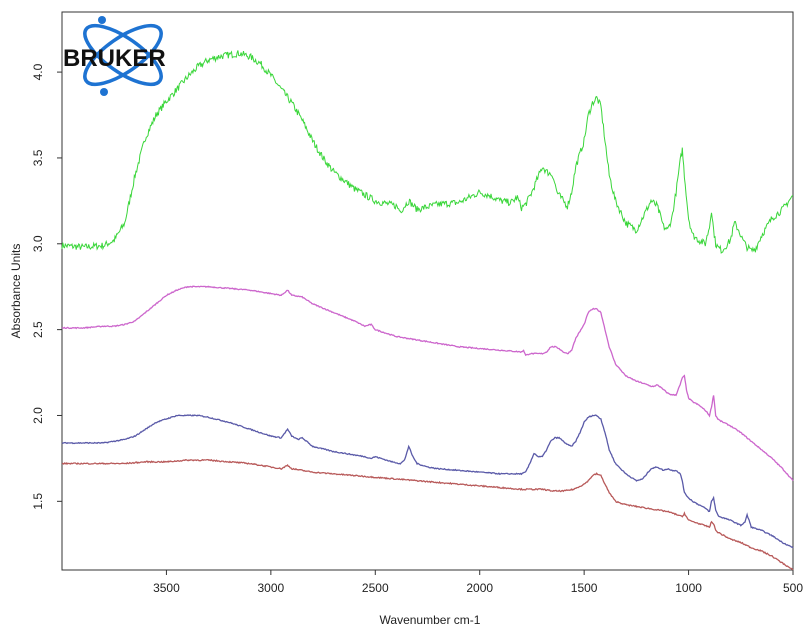 This screenshot has height=632, width=808. I want to click on logo-text: BRUKER, so click(114, 58).